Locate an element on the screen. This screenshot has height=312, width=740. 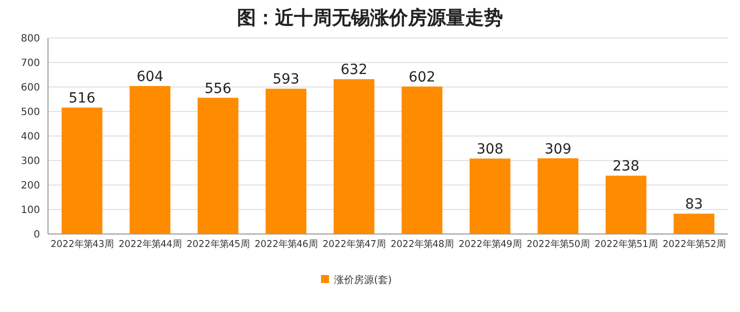
x-tick-label: 2022年第52周 is located at coordinates (694, 244).